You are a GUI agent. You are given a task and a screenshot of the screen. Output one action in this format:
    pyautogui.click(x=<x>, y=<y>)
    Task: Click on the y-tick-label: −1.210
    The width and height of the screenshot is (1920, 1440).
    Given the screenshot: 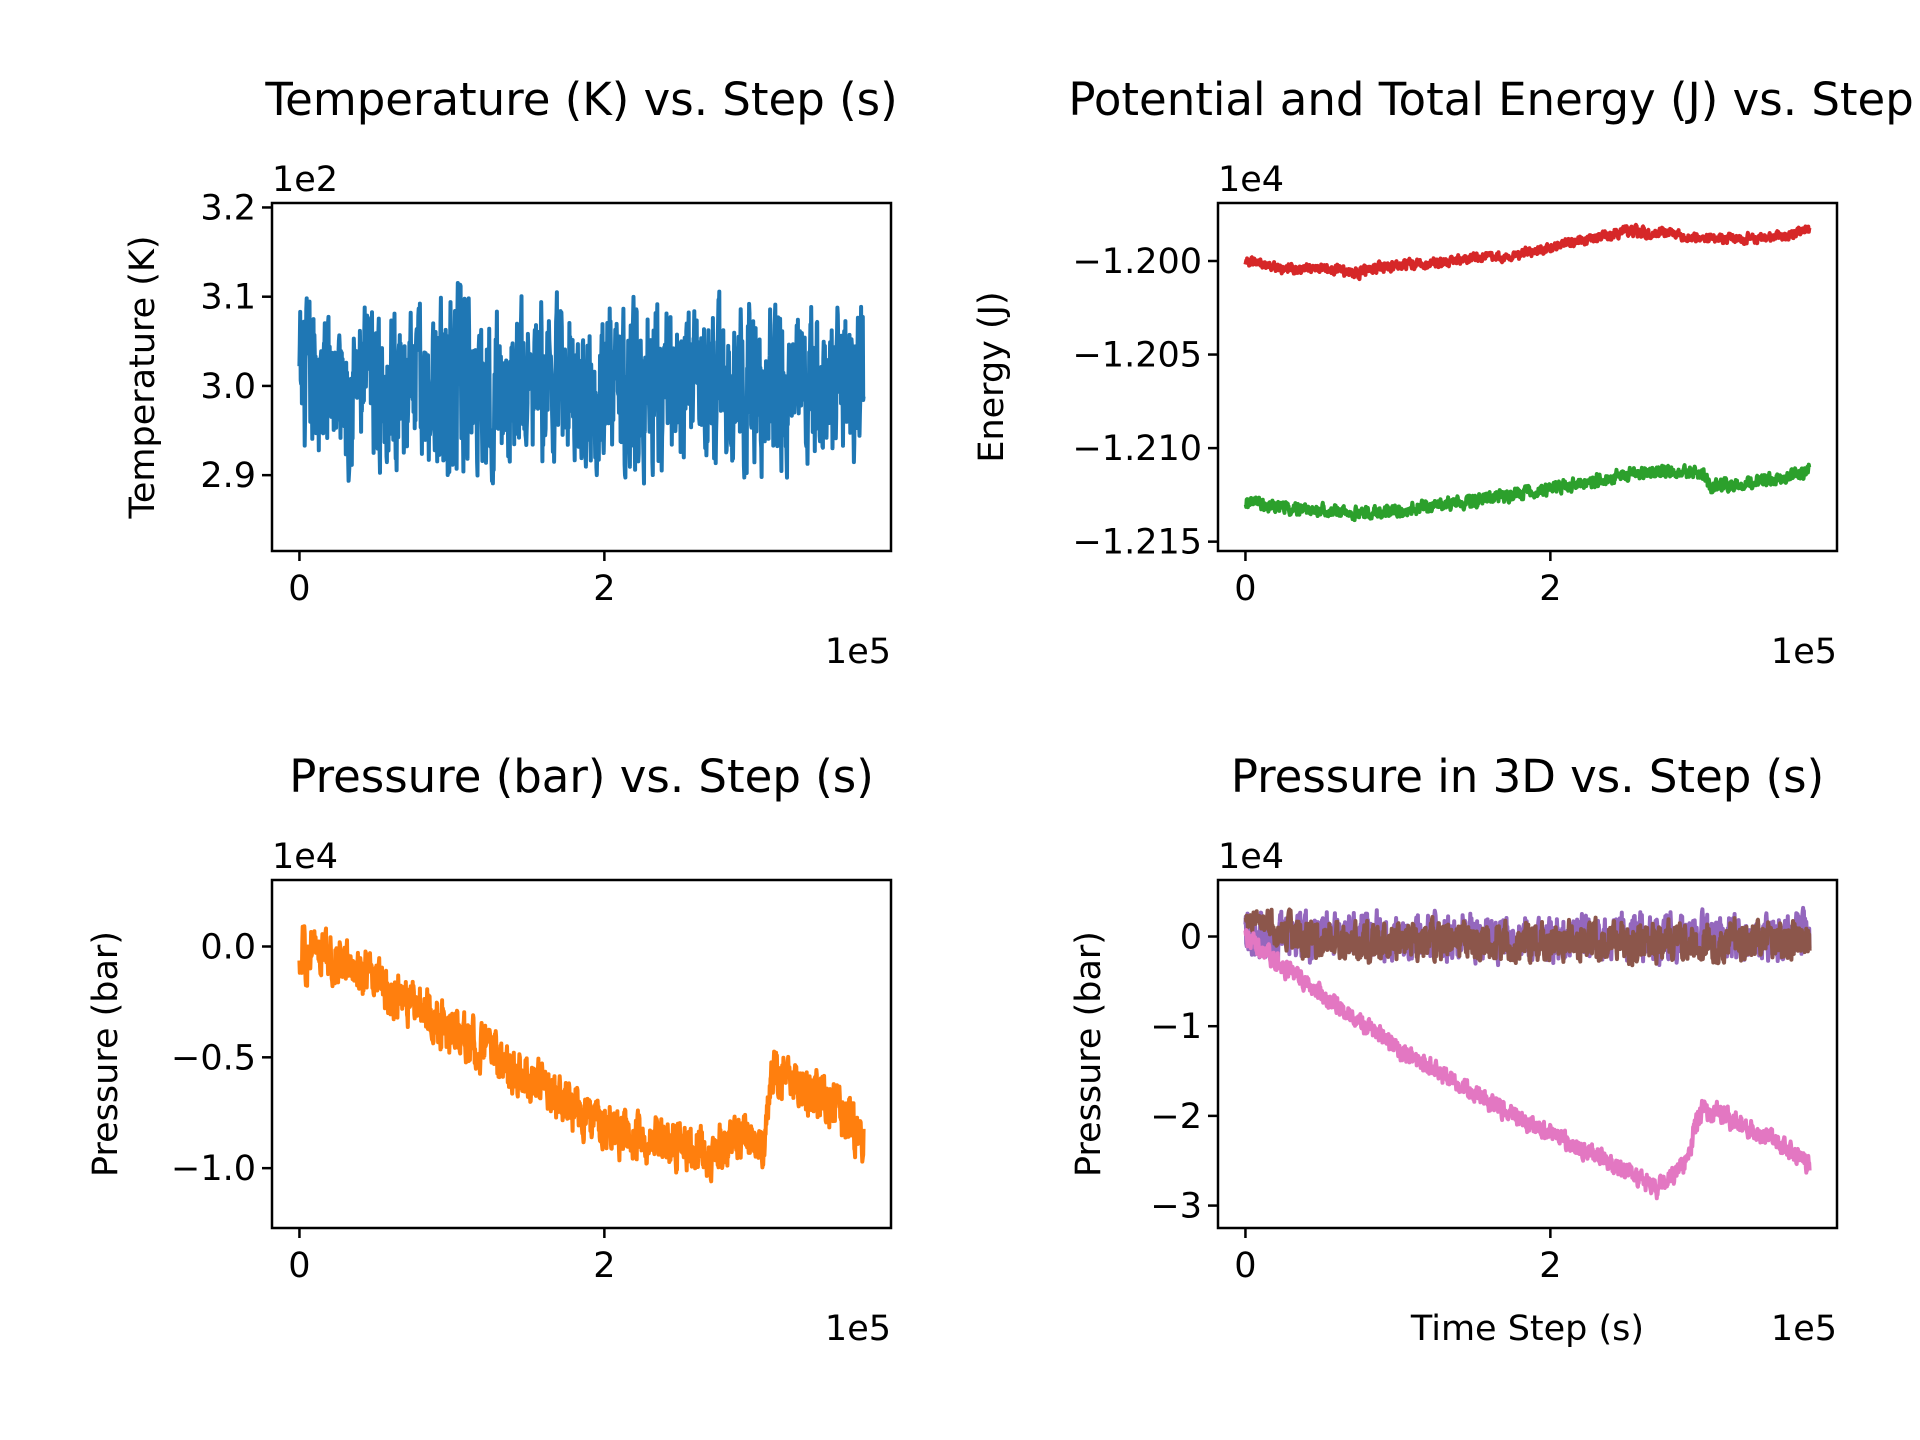 What is the action you would take?
    pyautogui.click(x=1137, y=449)
    